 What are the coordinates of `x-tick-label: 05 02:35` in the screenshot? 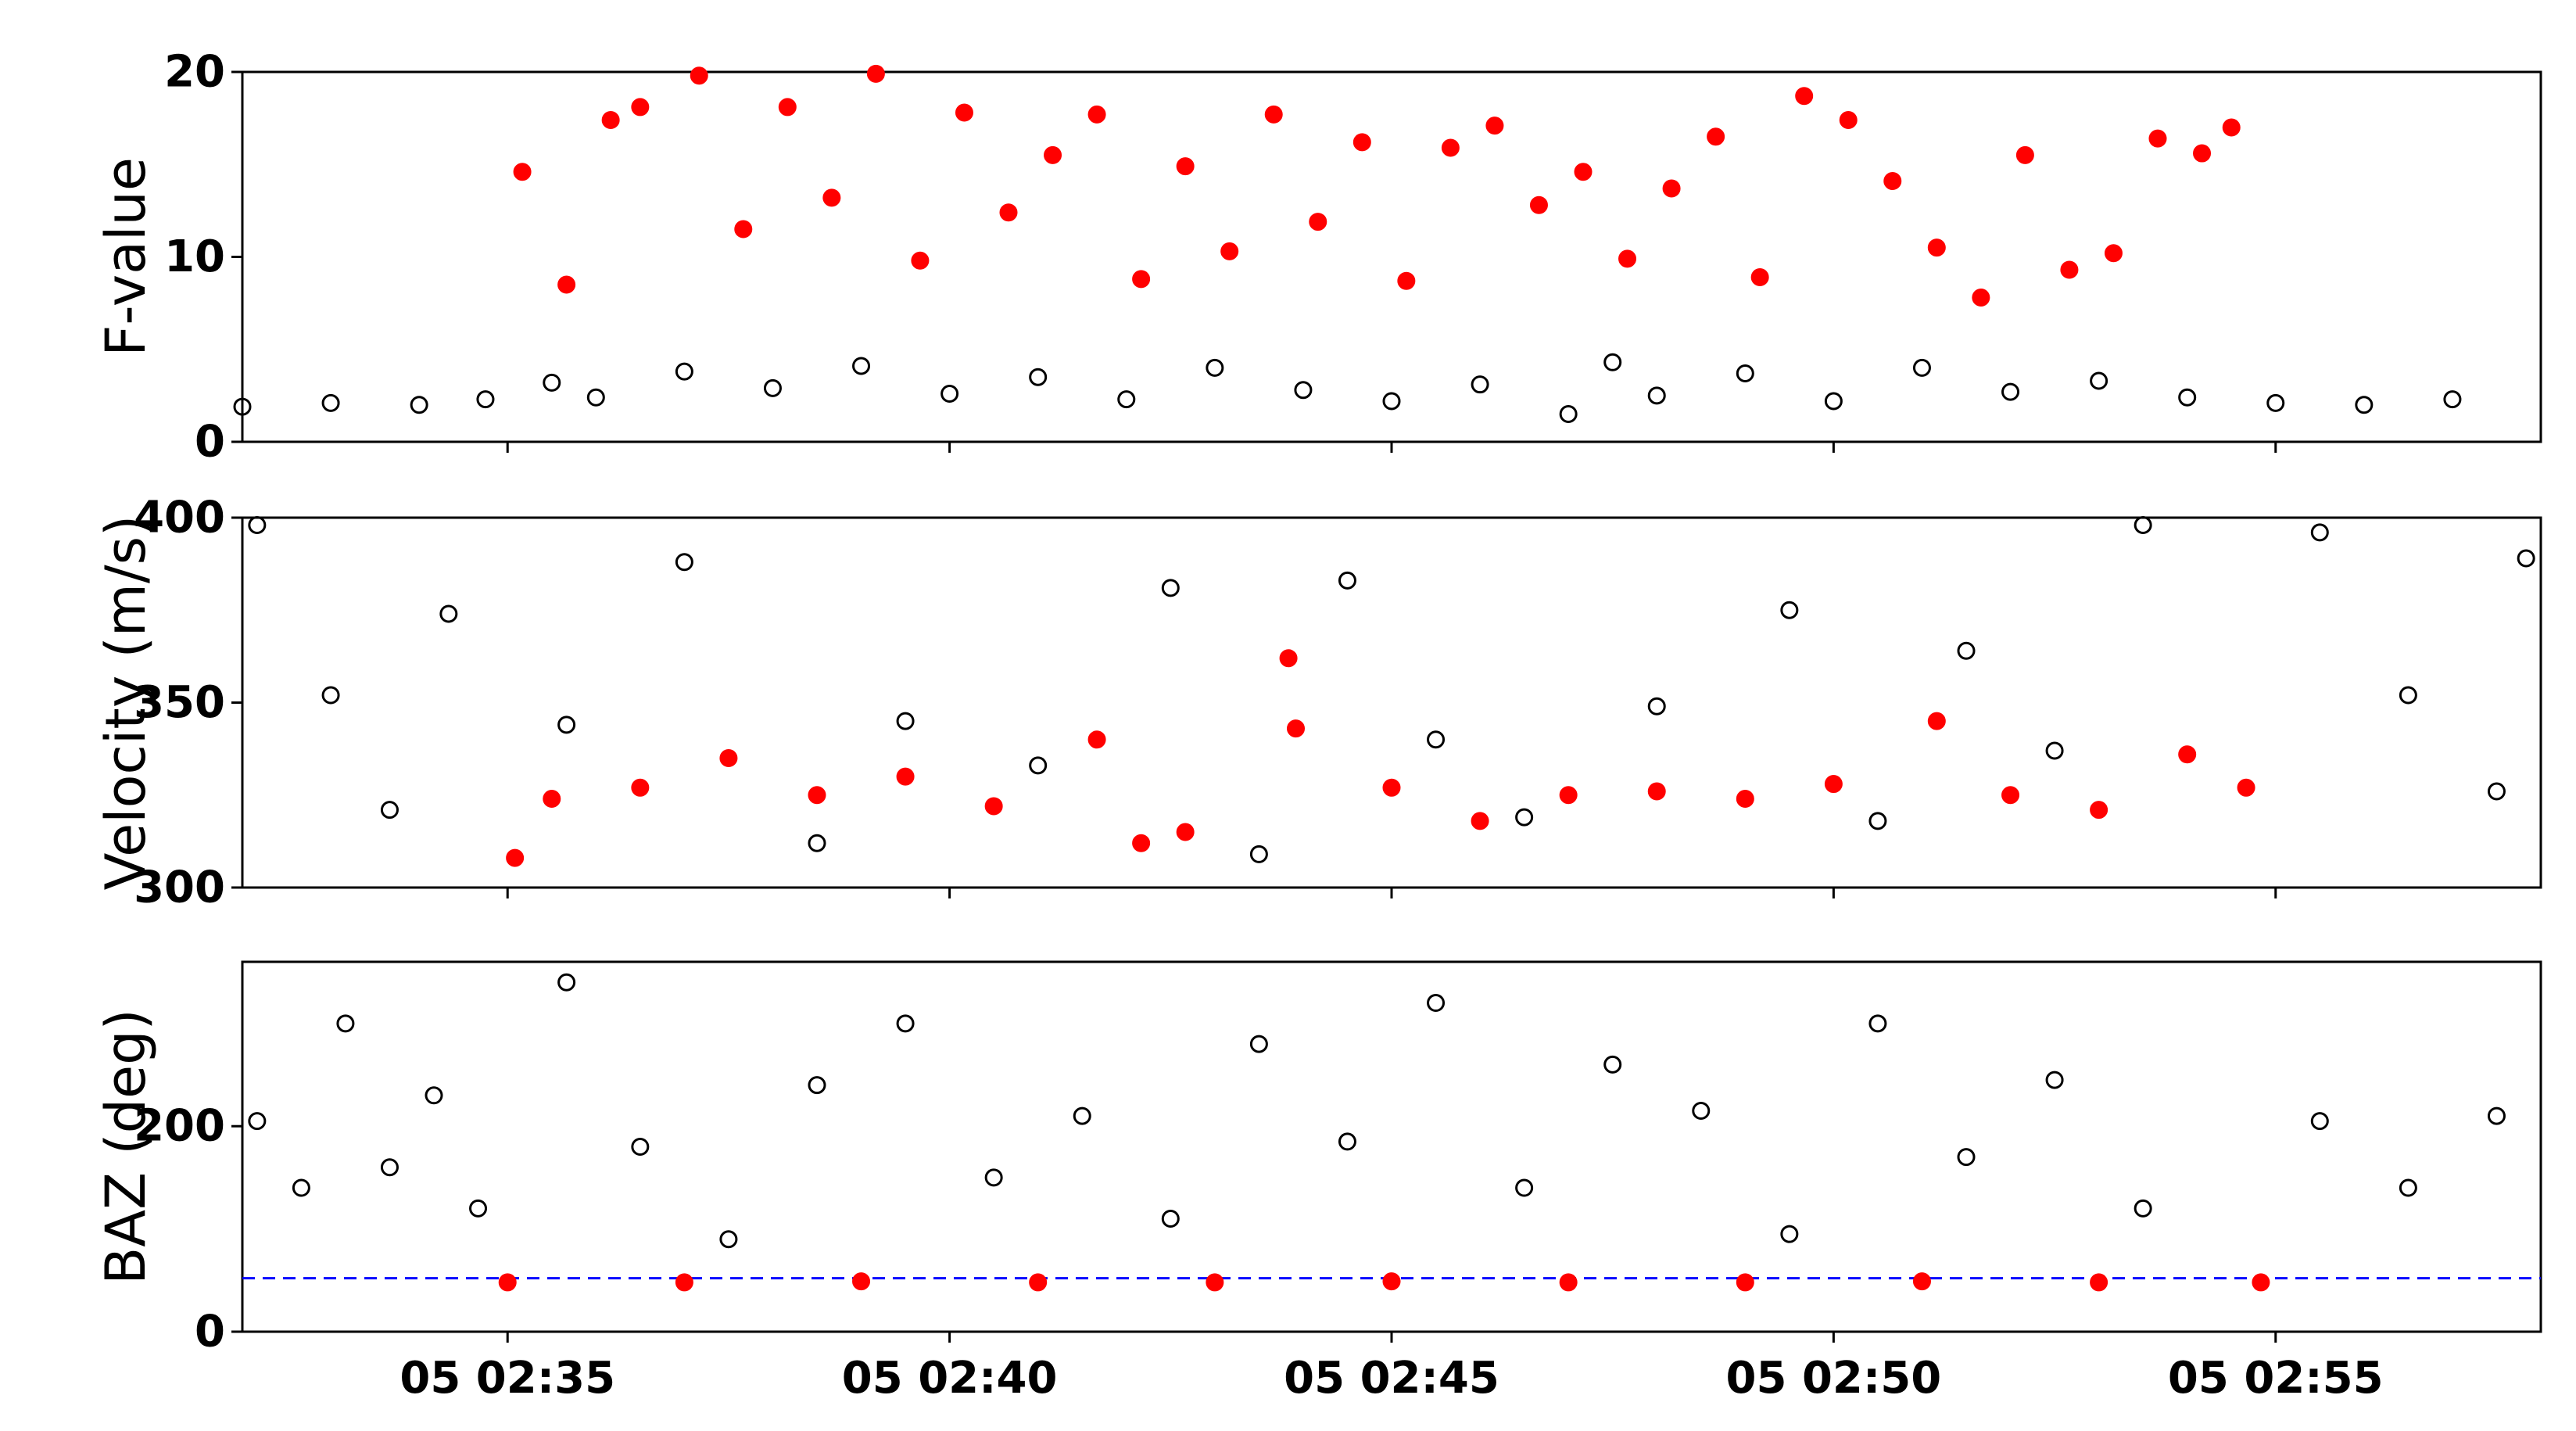 It's located at (507, 1379).